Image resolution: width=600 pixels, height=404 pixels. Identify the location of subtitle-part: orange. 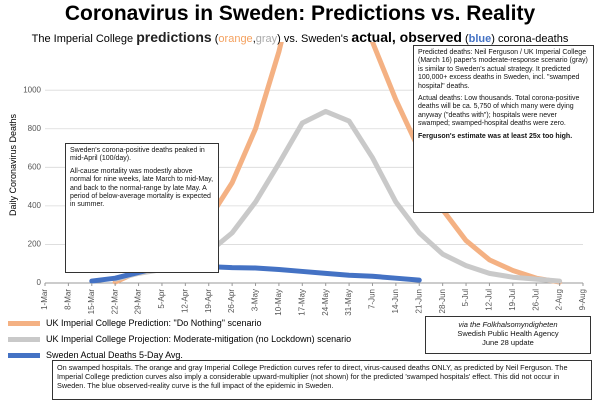
(235, 39).